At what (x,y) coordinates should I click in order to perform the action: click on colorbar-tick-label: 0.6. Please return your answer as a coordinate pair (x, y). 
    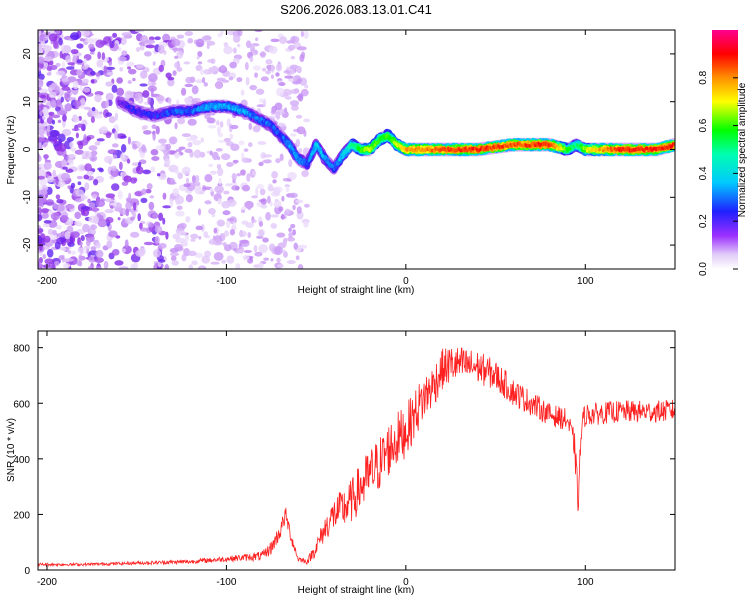
    Looking at the image, I should click on (703, 125).